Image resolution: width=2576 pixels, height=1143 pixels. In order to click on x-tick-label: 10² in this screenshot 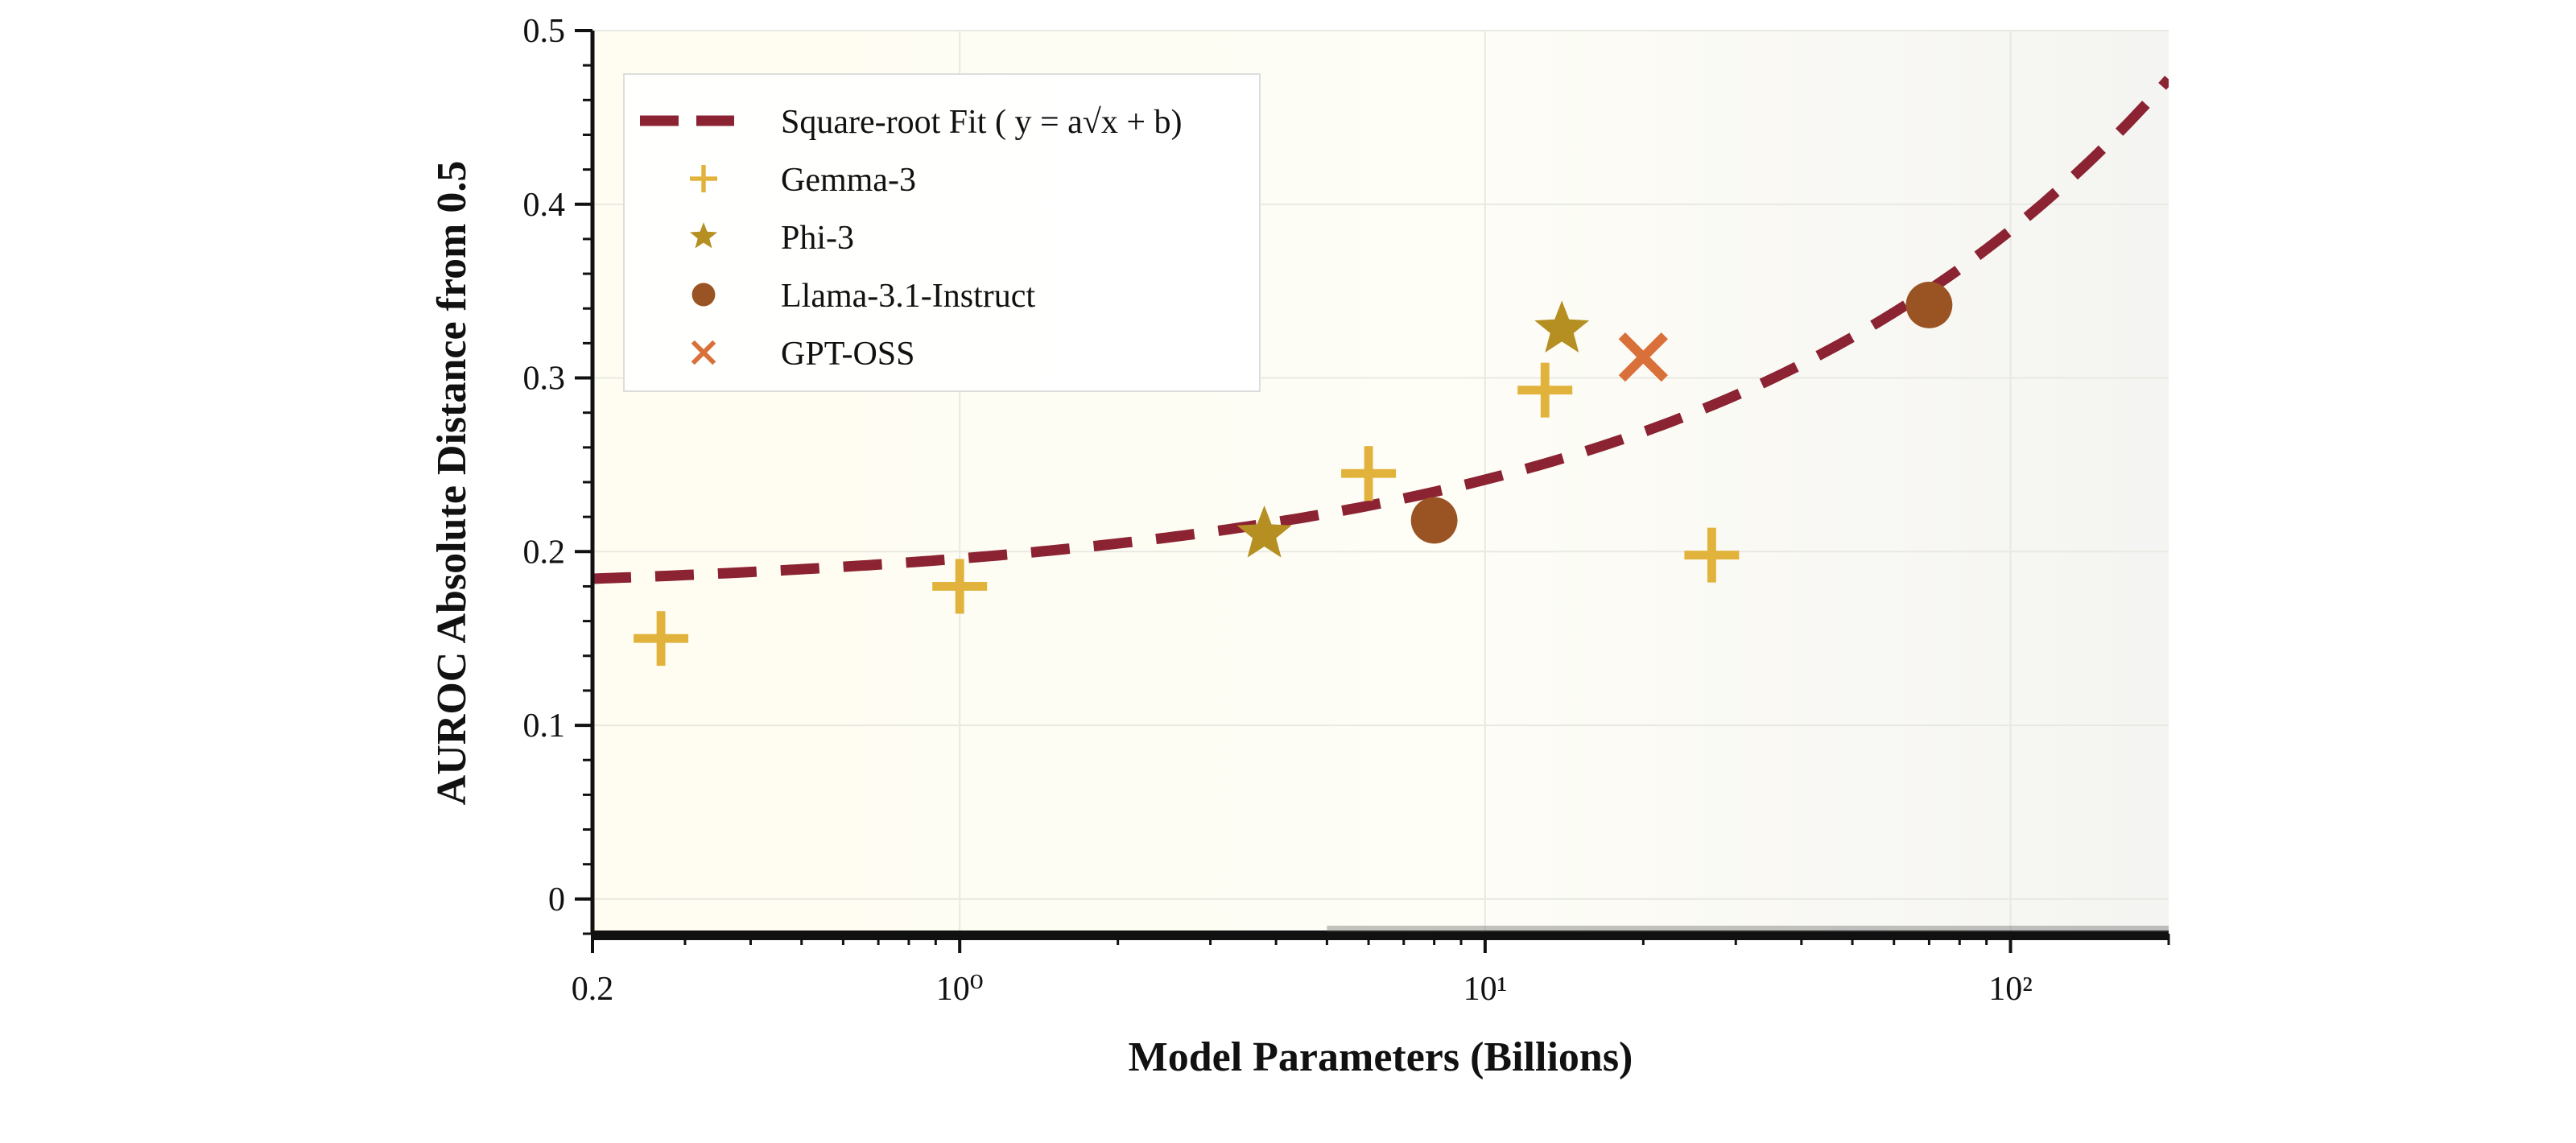, I will do `click(2011, 989)`.